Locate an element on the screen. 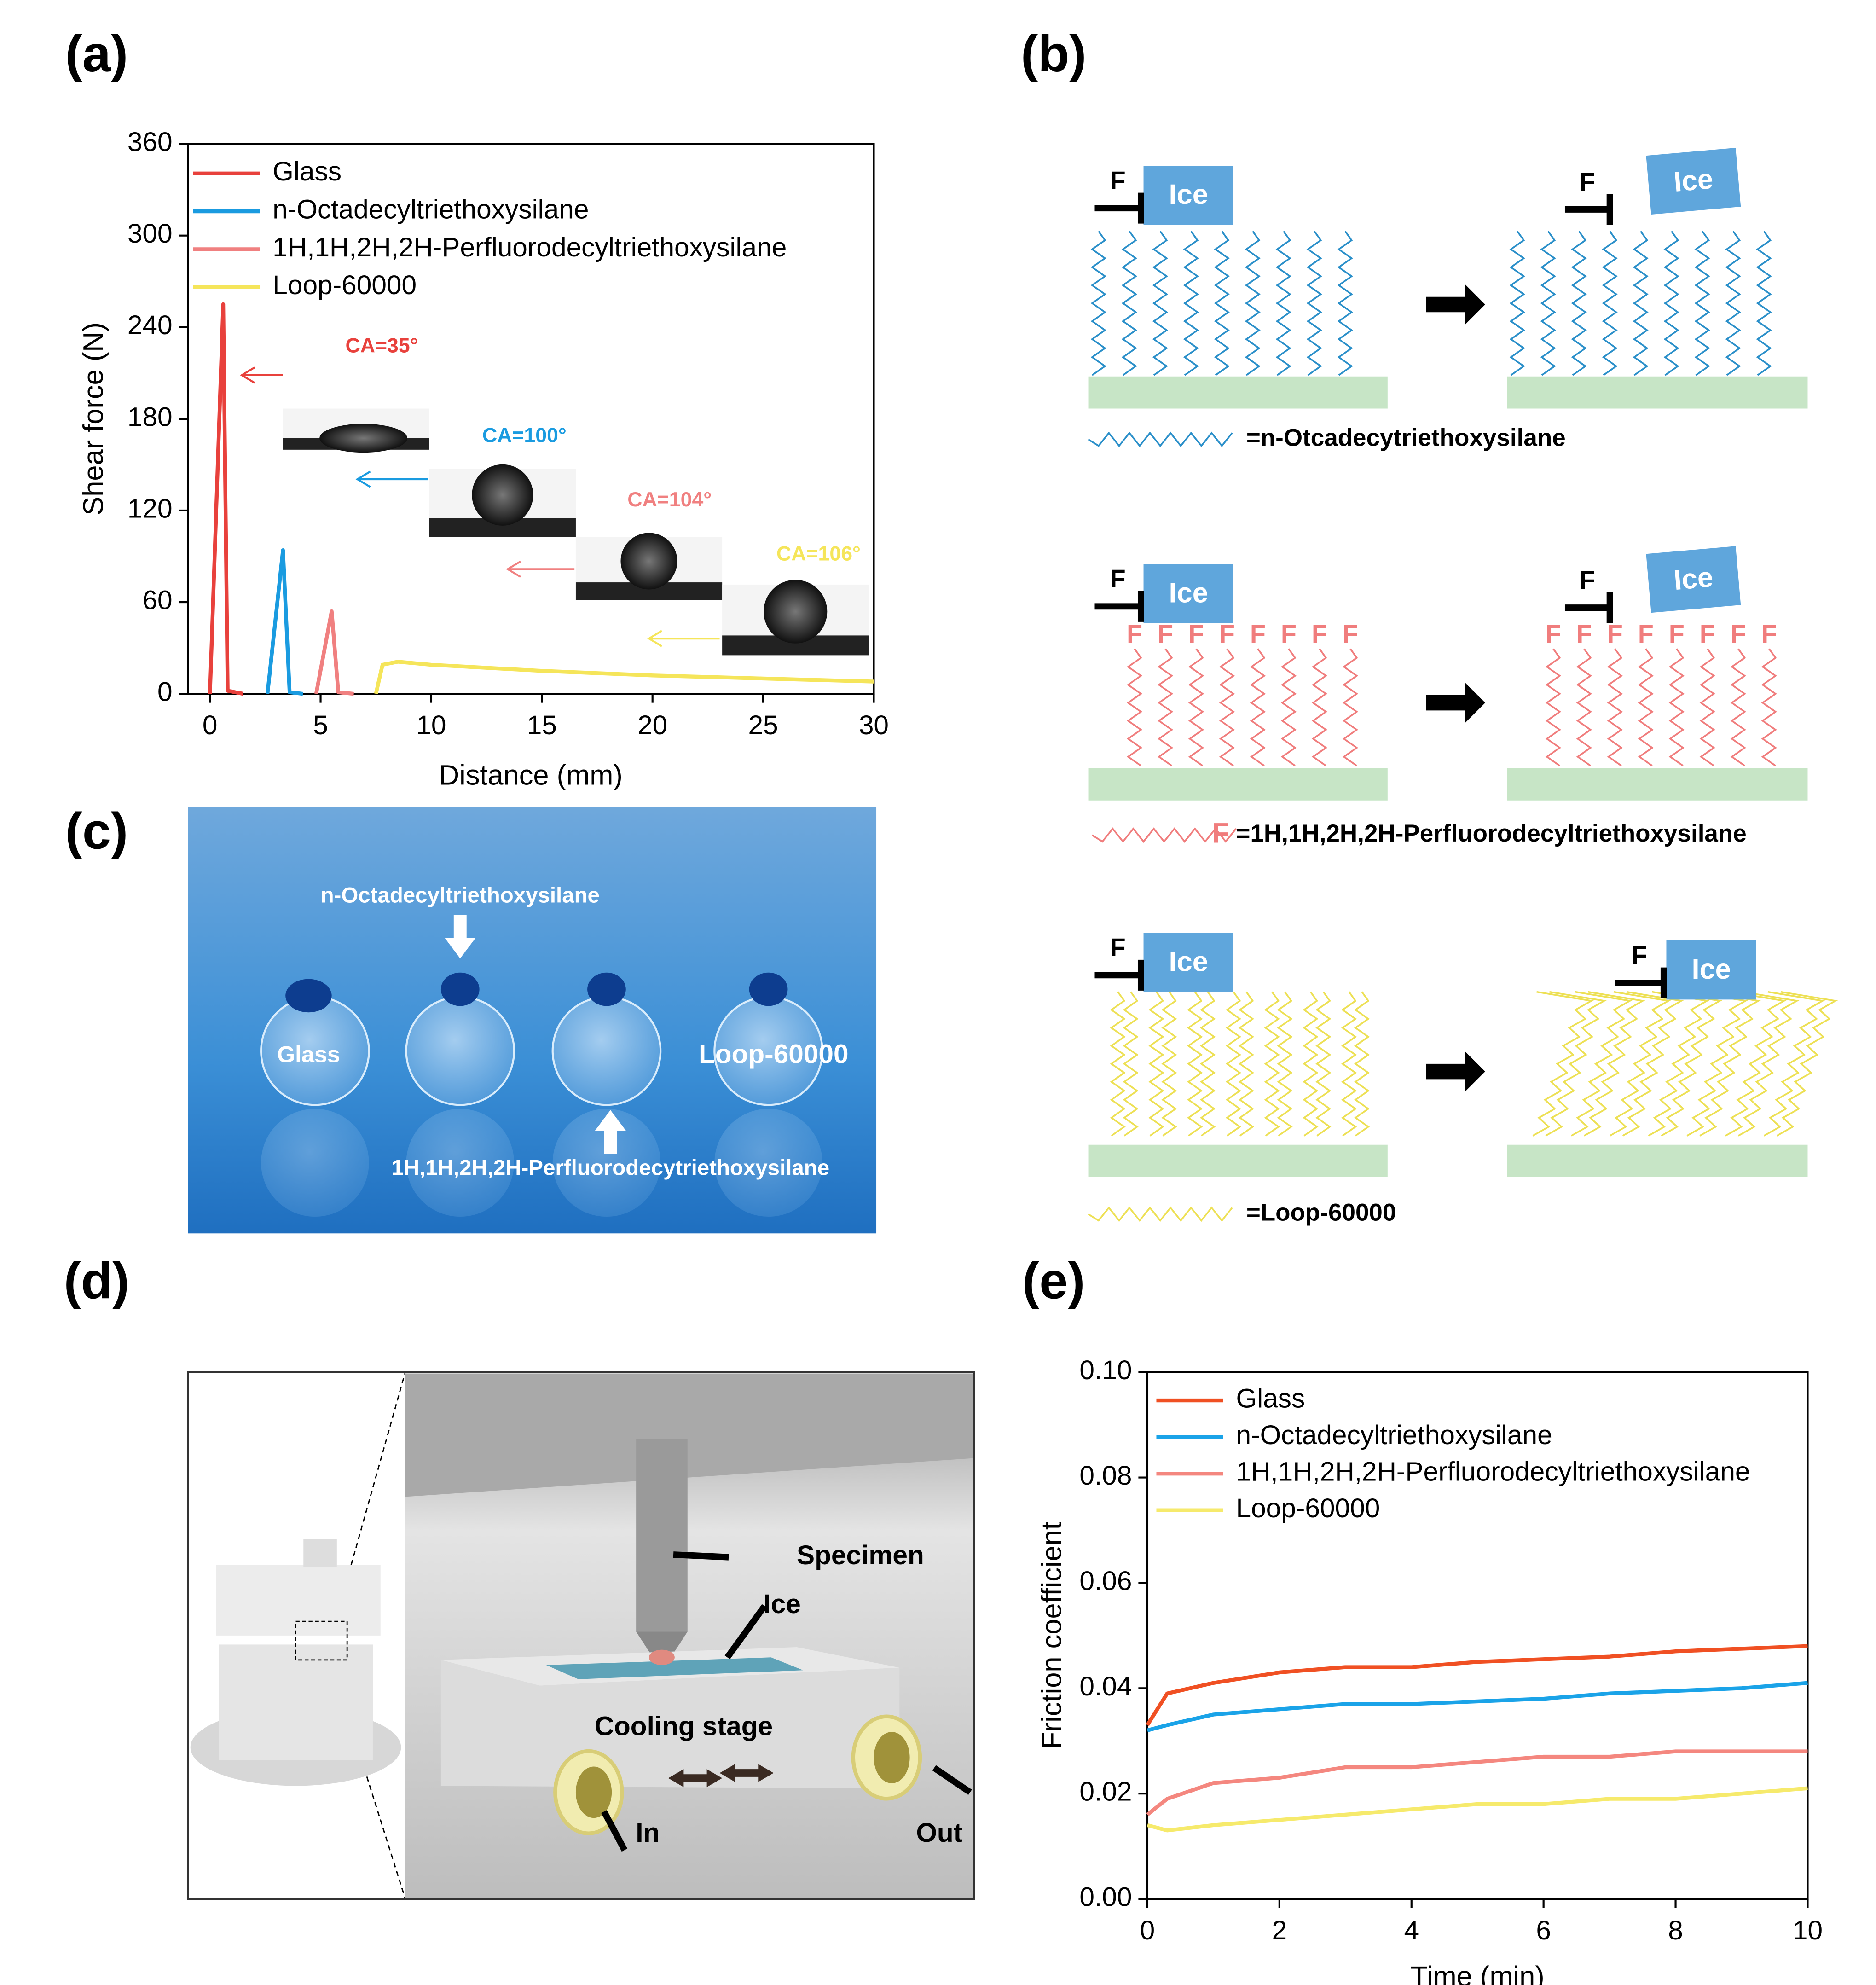 The height and width of the screenshot is (1985, 1876). y-tick-label: 180 is located at coordinates (150, 417).